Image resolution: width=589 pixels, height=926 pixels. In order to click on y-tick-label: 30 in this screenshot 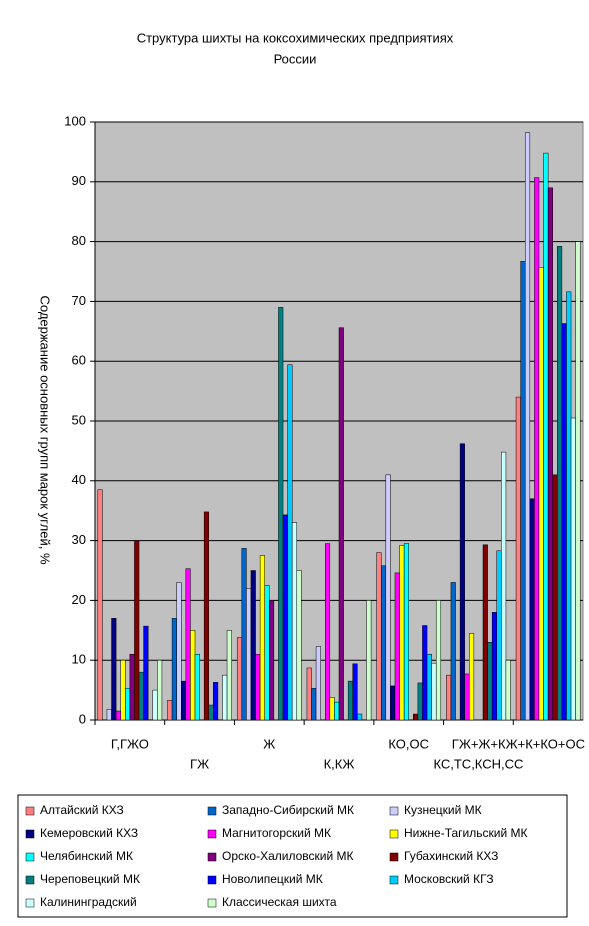, I will do `click(79, 539)`.